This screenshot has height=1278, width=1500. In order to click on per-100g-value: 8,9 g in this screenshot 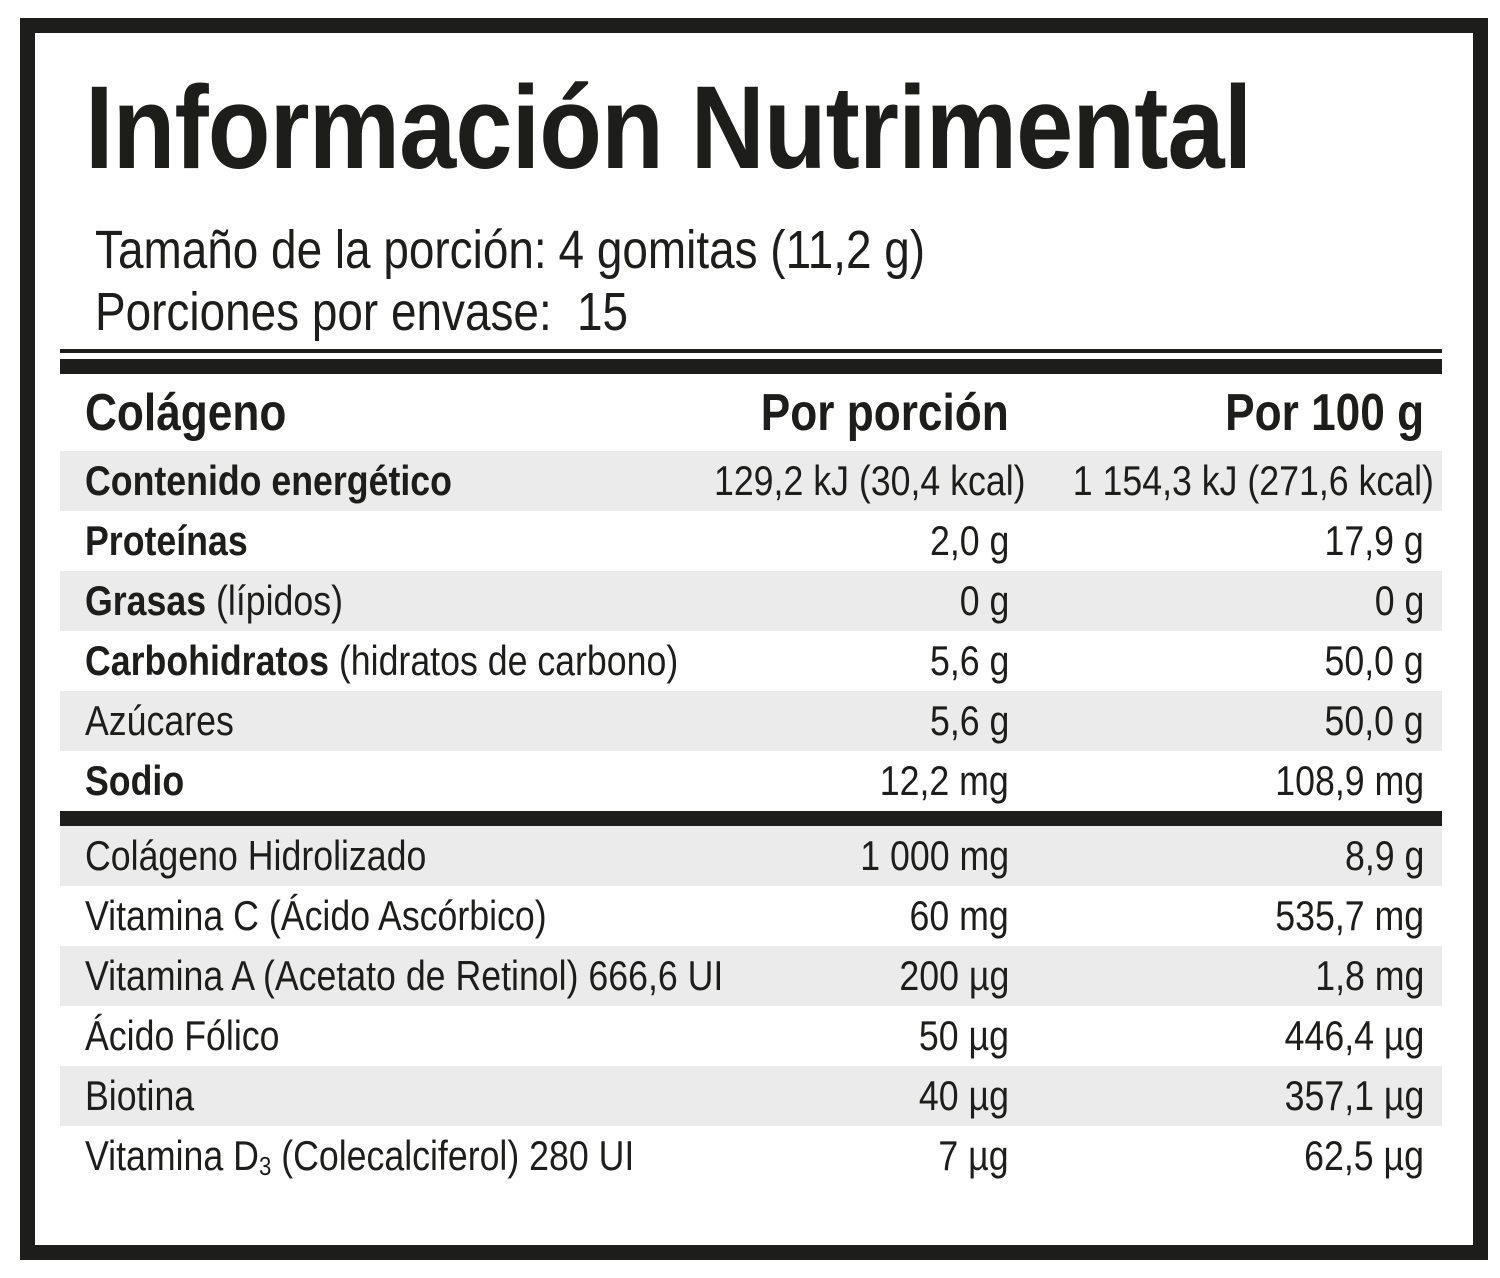, I will do `click(1384, 855)`.